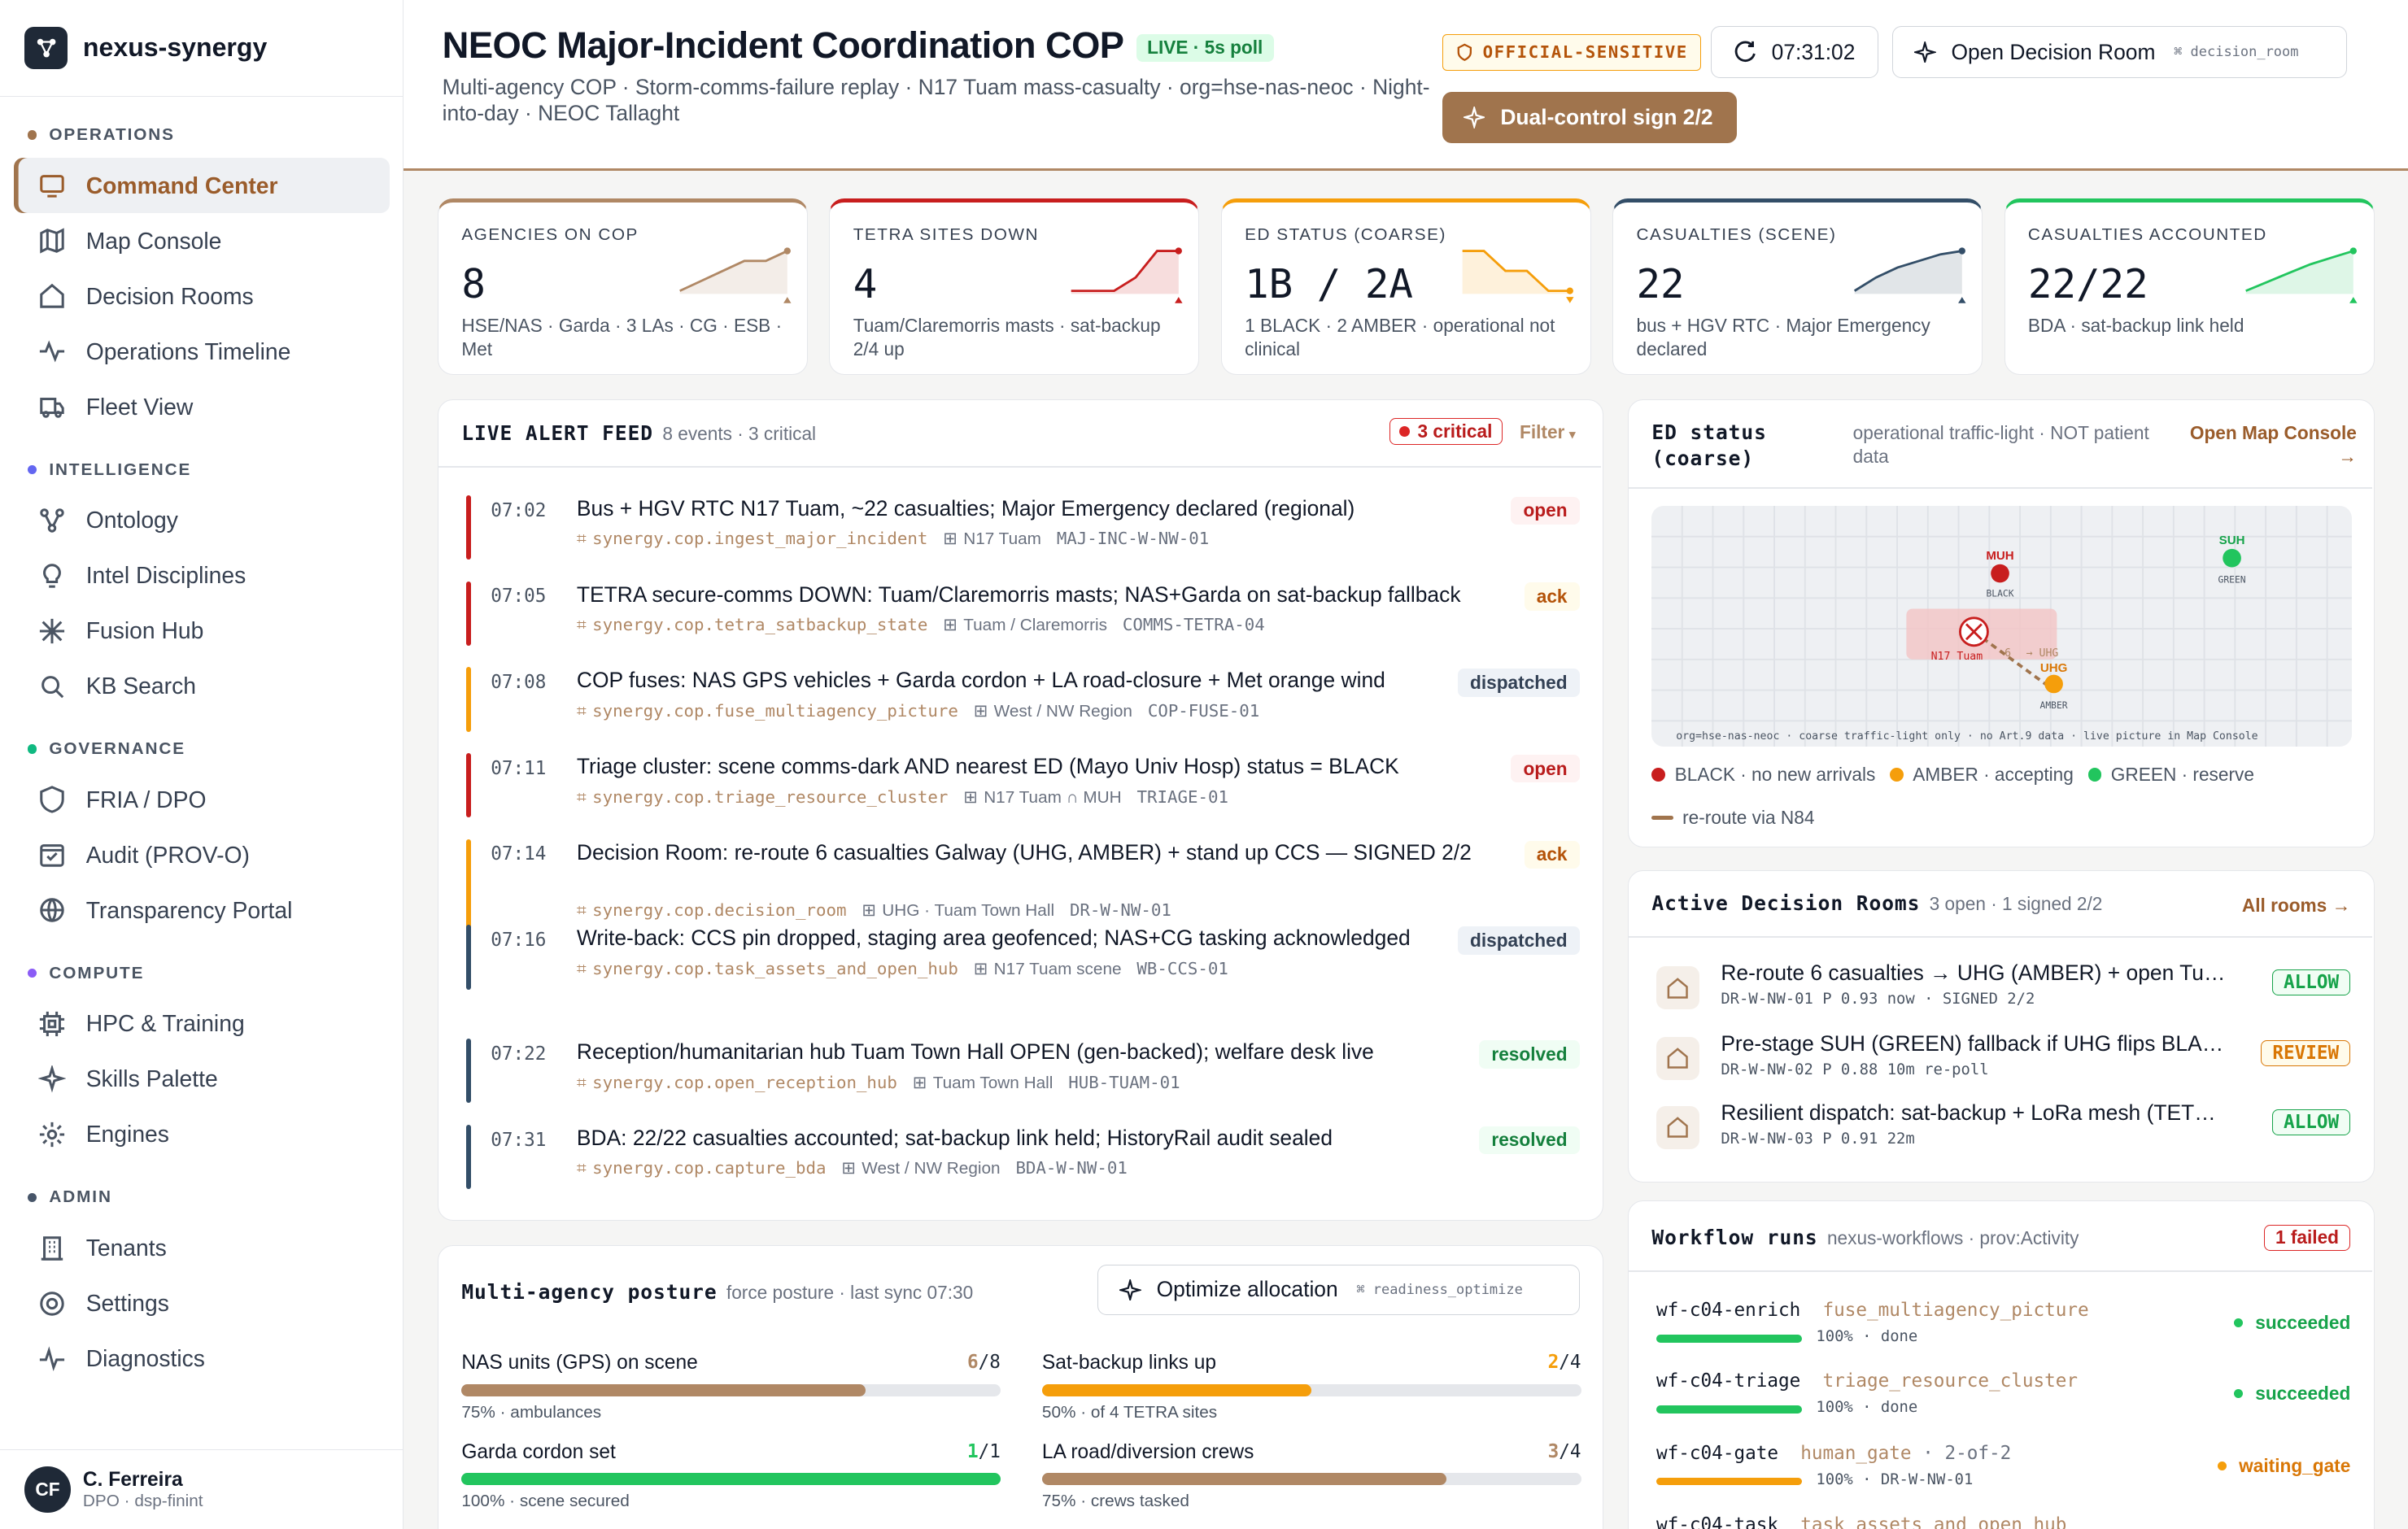  I want to click on brand: nexus-synergy, so click(202, 48).